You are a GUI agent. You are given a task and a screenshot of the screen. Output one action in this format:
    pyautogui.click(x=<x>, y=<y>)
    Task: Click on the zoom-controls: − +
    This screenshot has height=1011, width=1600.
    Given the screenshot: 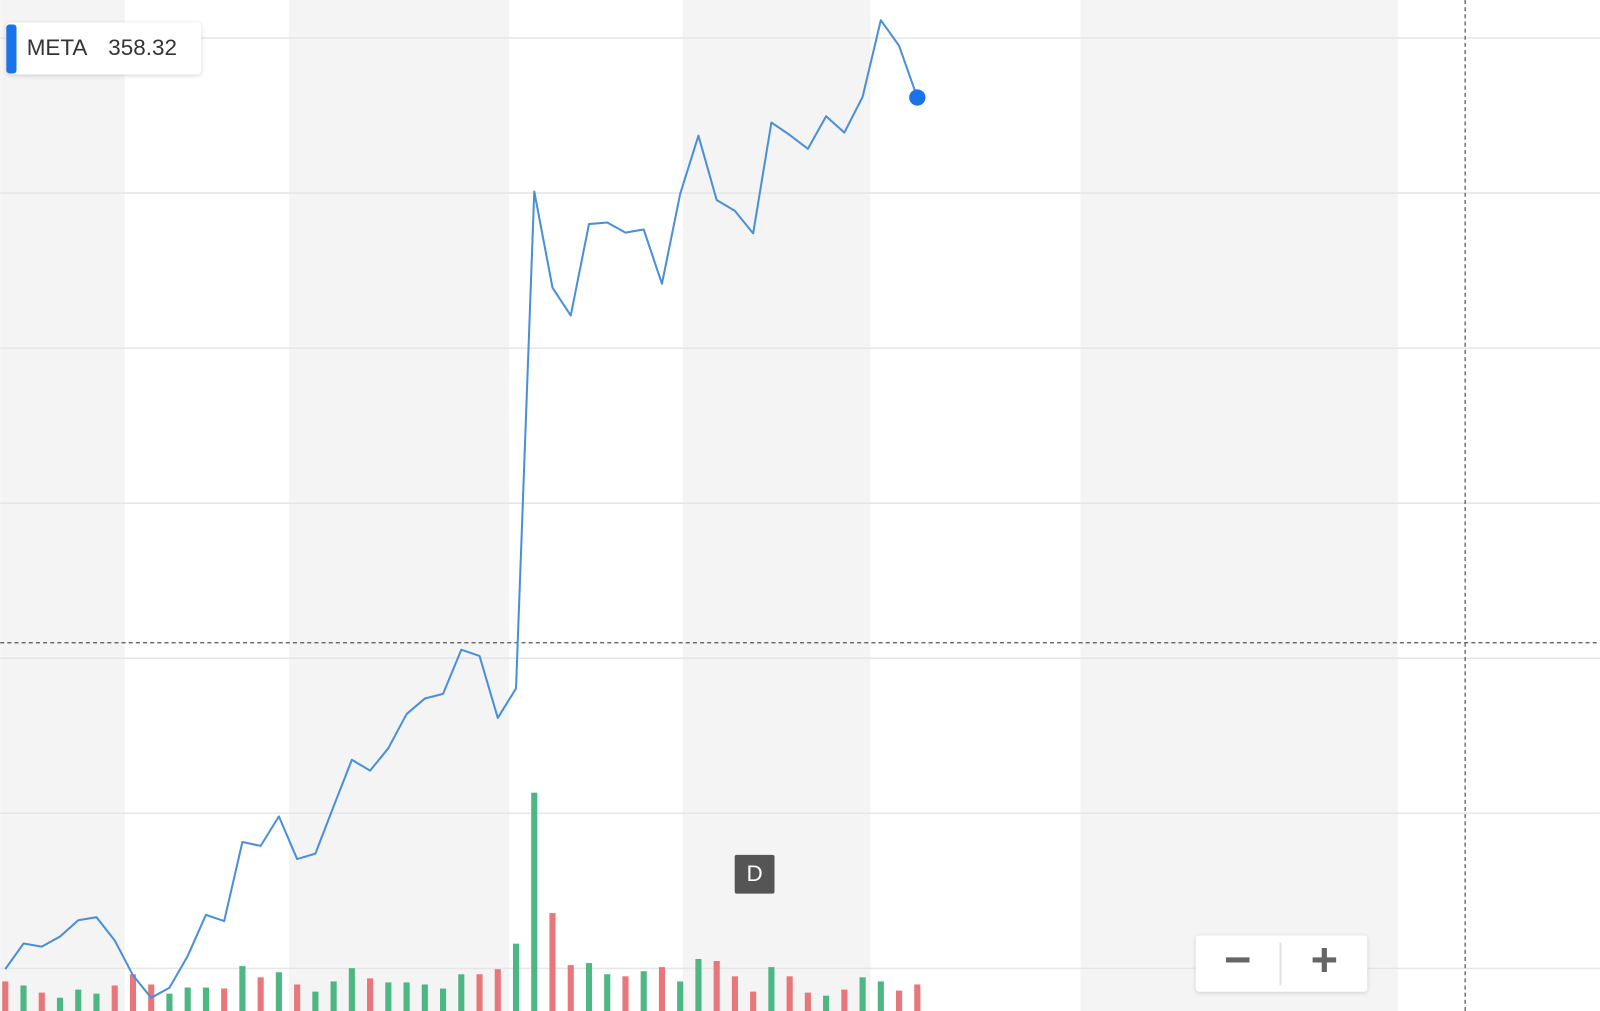 What is the action you would take?
    pyautogui.click(x=1281, y=962)
    